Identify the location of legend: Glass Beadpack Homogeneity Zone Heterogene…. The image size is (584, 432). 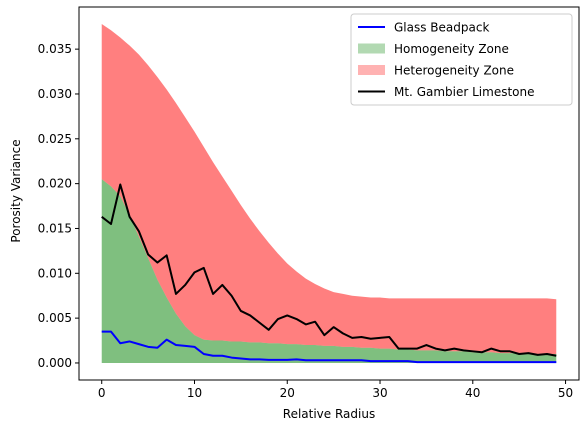
(461, 59).